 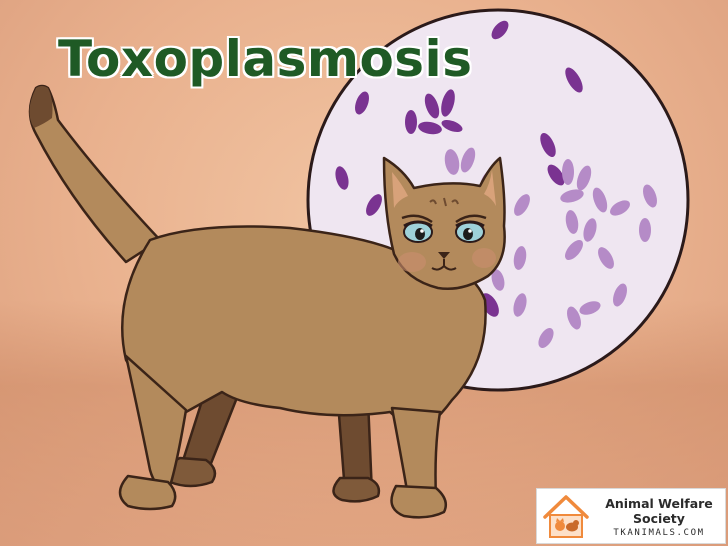 I want to click on house-icon, so click(x=566, y=516).